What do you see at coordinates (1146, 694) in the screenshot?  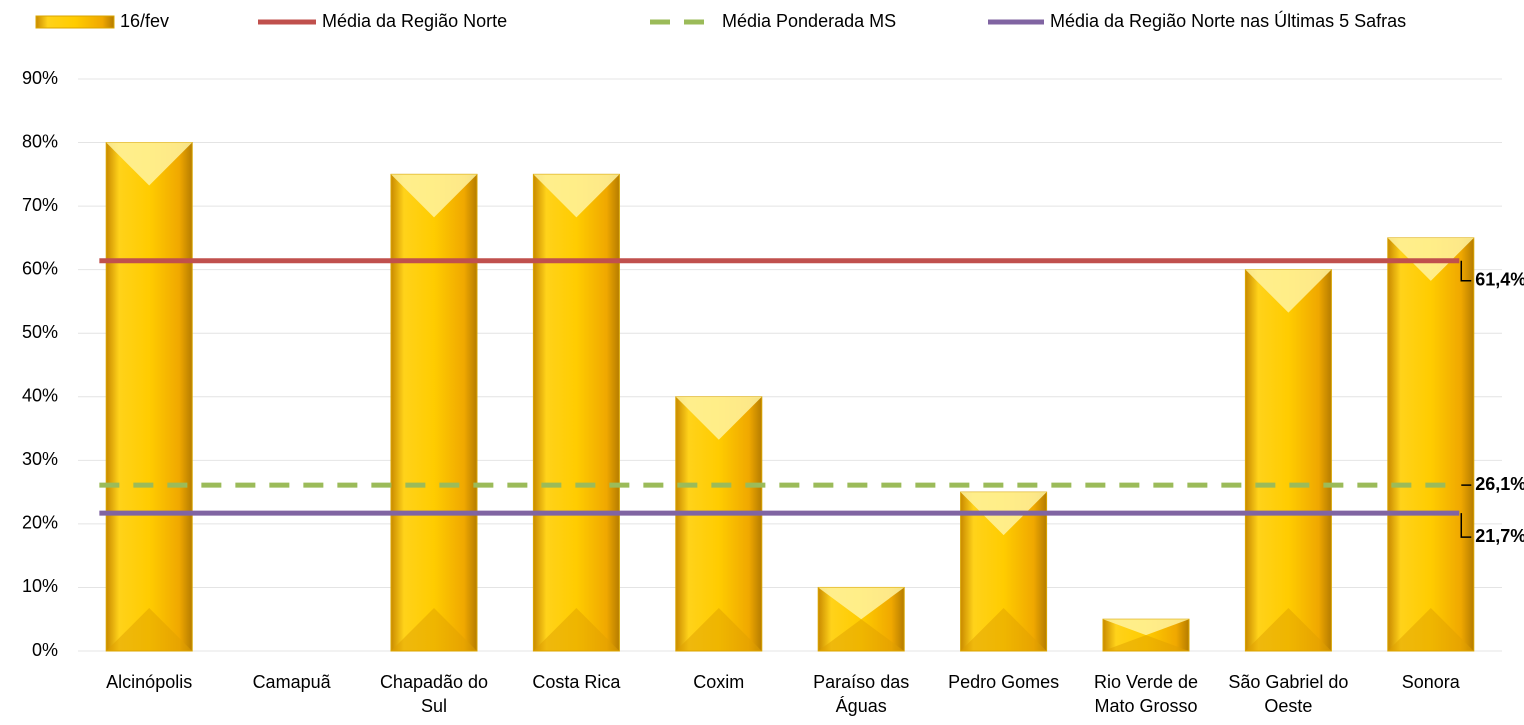 I see `x-tick-label: Rio Verde de Mato Grosso` at bounding box center [1146, 694].